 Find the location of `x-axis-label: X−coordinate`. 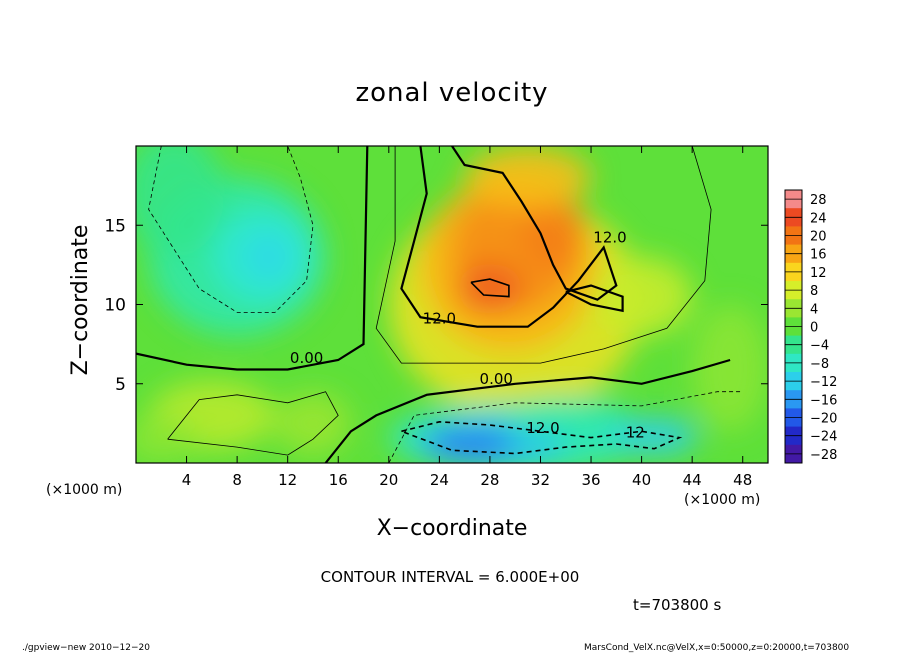

x-axis-label: X−coordinate is located at coordinates (452, 528).